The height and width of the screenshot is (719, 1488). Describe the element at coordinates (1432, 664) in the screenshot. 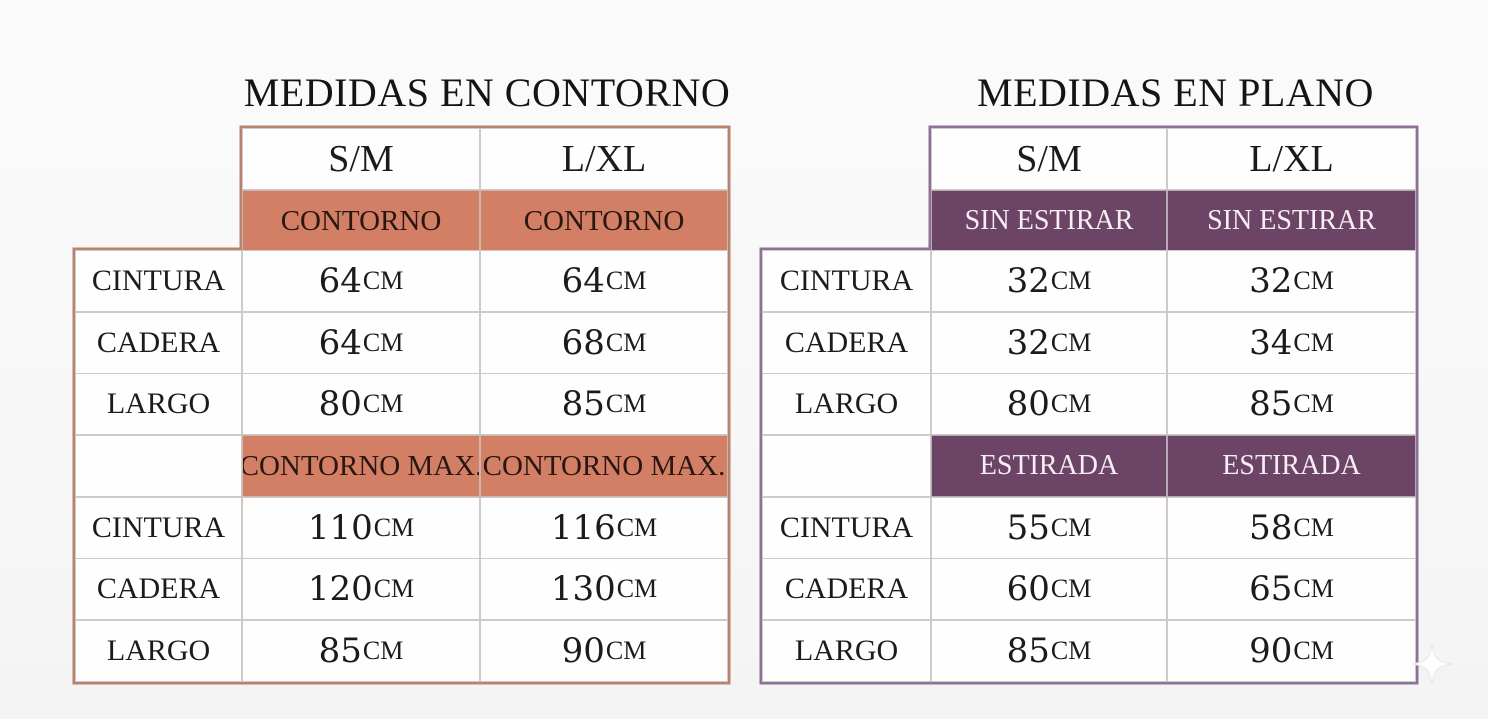

I see `sparkle-icon` at that location.